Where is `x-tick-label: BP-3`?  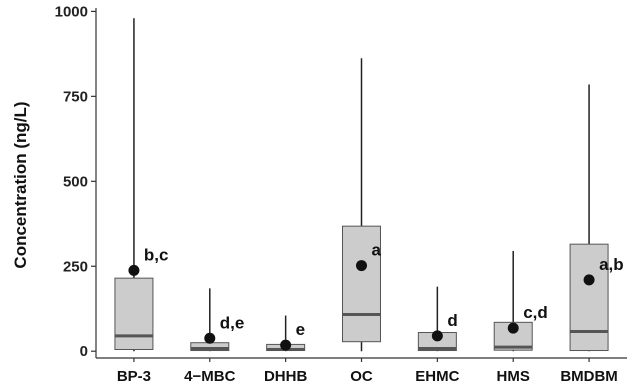 x-tick-label: BP-3 is located at coordinates (134, 376).